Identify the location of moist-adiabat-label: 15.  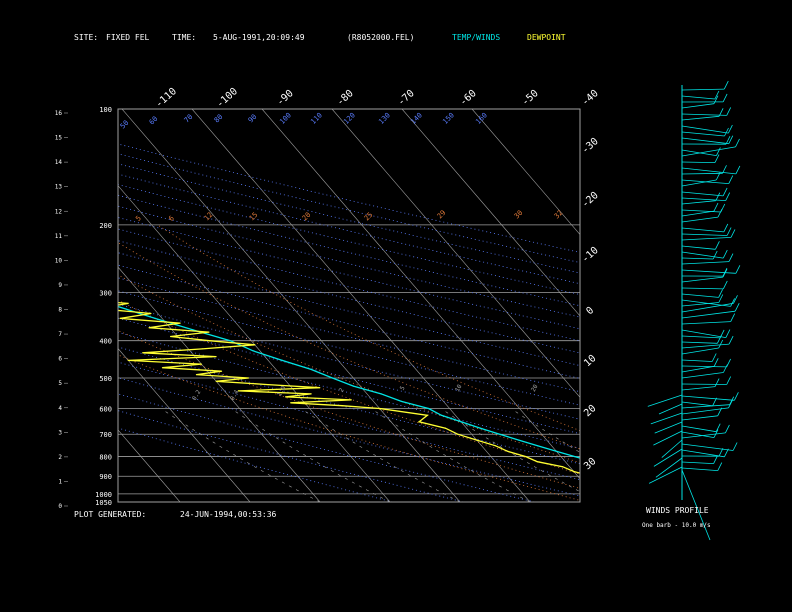
(254, 217).